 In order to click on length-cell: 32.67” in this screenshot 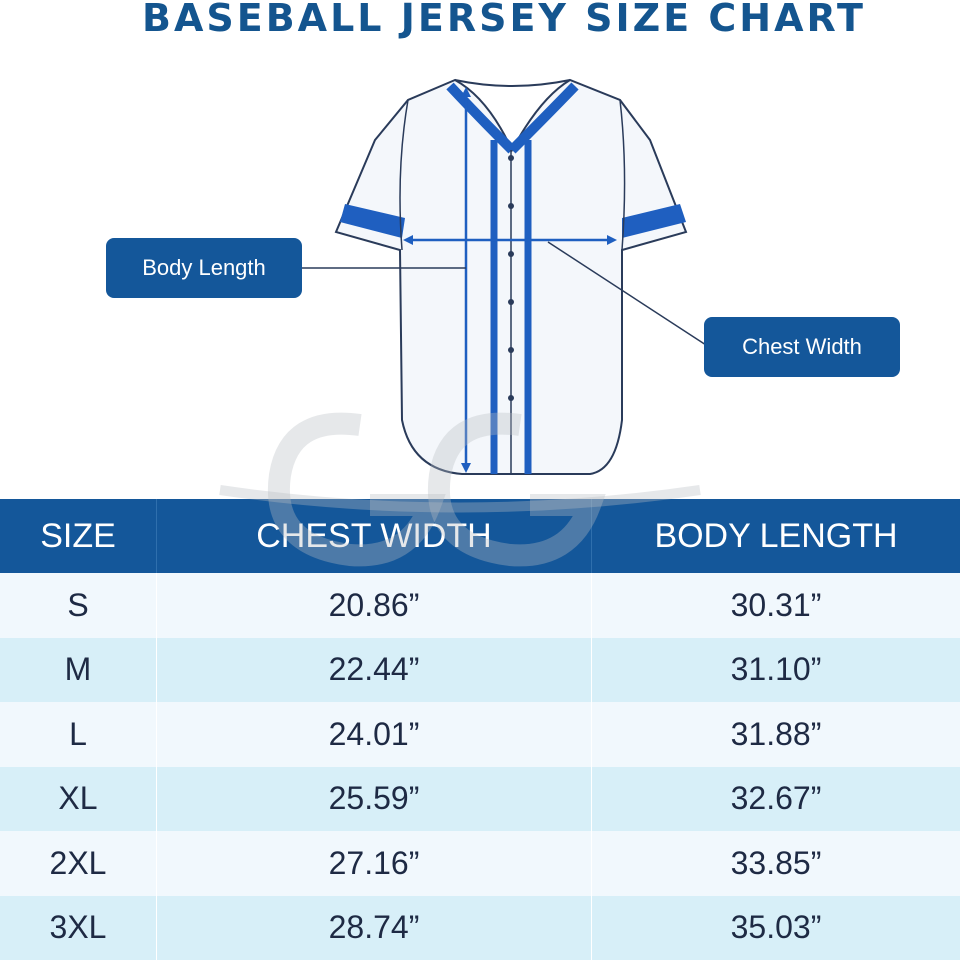, I will do `click(776, 798)`.